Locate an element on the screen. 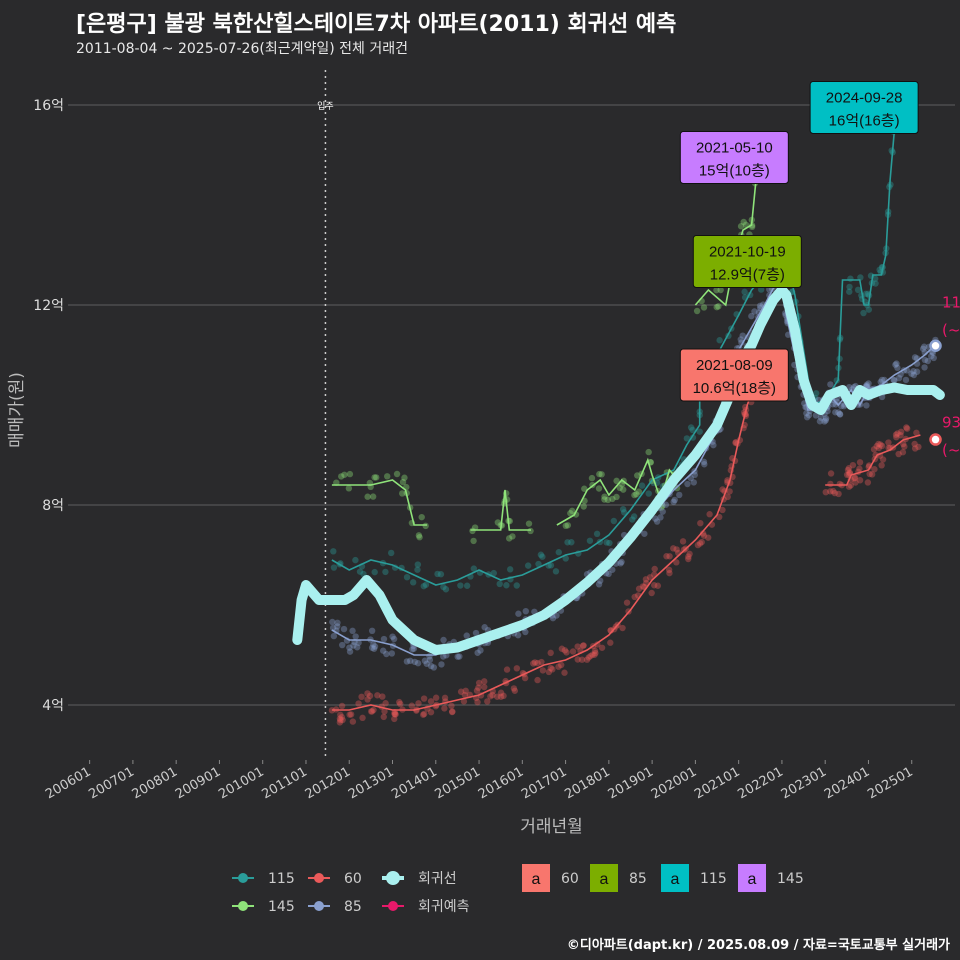  legend-box-label: 115 is located at coordinates (713, 879).